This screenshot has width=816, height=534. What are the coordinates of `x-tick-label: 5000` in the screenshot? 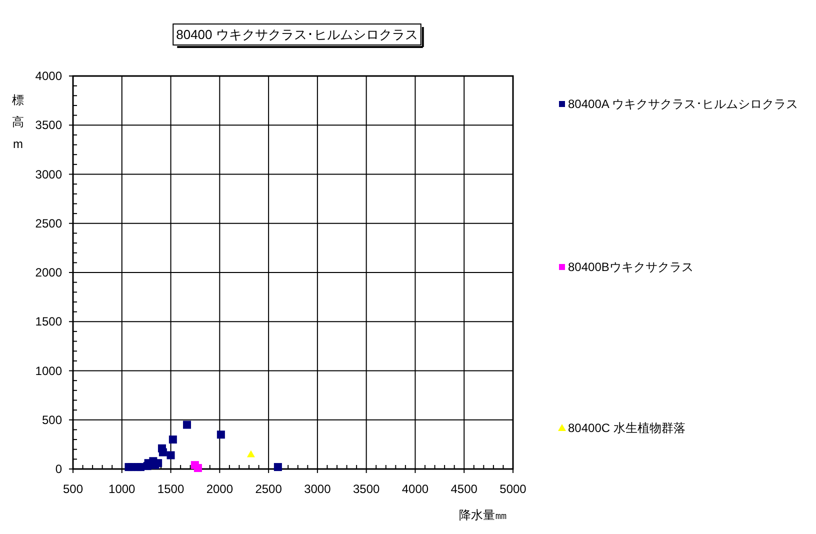 It's located at (513, 489).